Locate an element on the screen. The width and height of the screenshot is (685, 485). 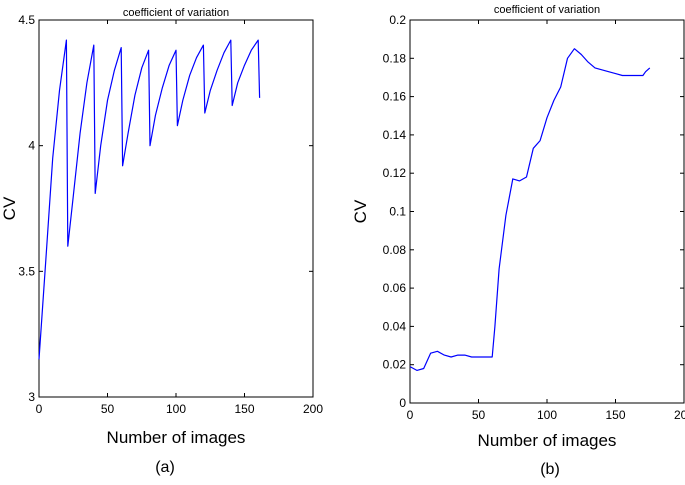
y-tick-label: 0.1 is located at coordinates (397, 212).